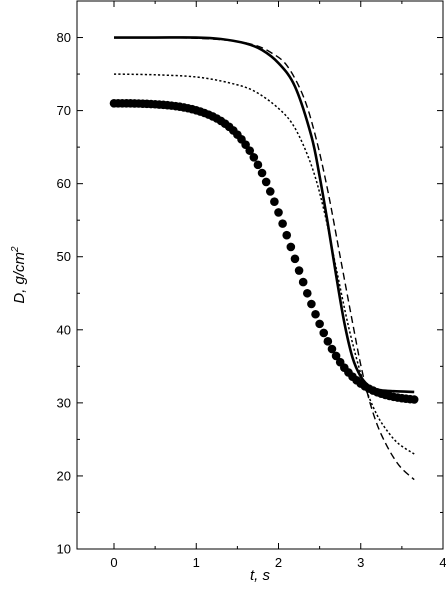 This screenshot has height=608, width=446. What do you see at coordinates (113, 562) in the screenshot?
I see `x-tick-label: 0` at bounding box center [113, 562].